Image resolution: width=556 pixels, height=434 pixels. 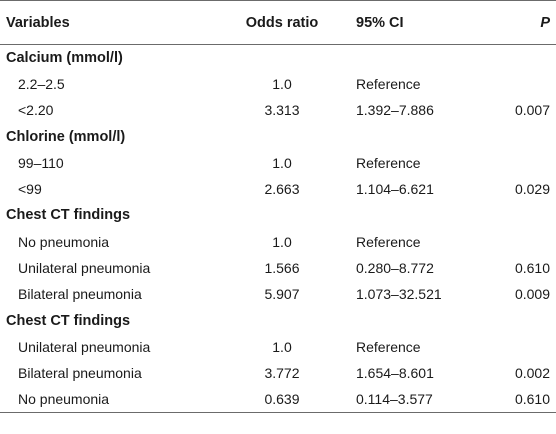 I want to click on cell-odds-ratio: 1.566, so click(x=282, y=268).